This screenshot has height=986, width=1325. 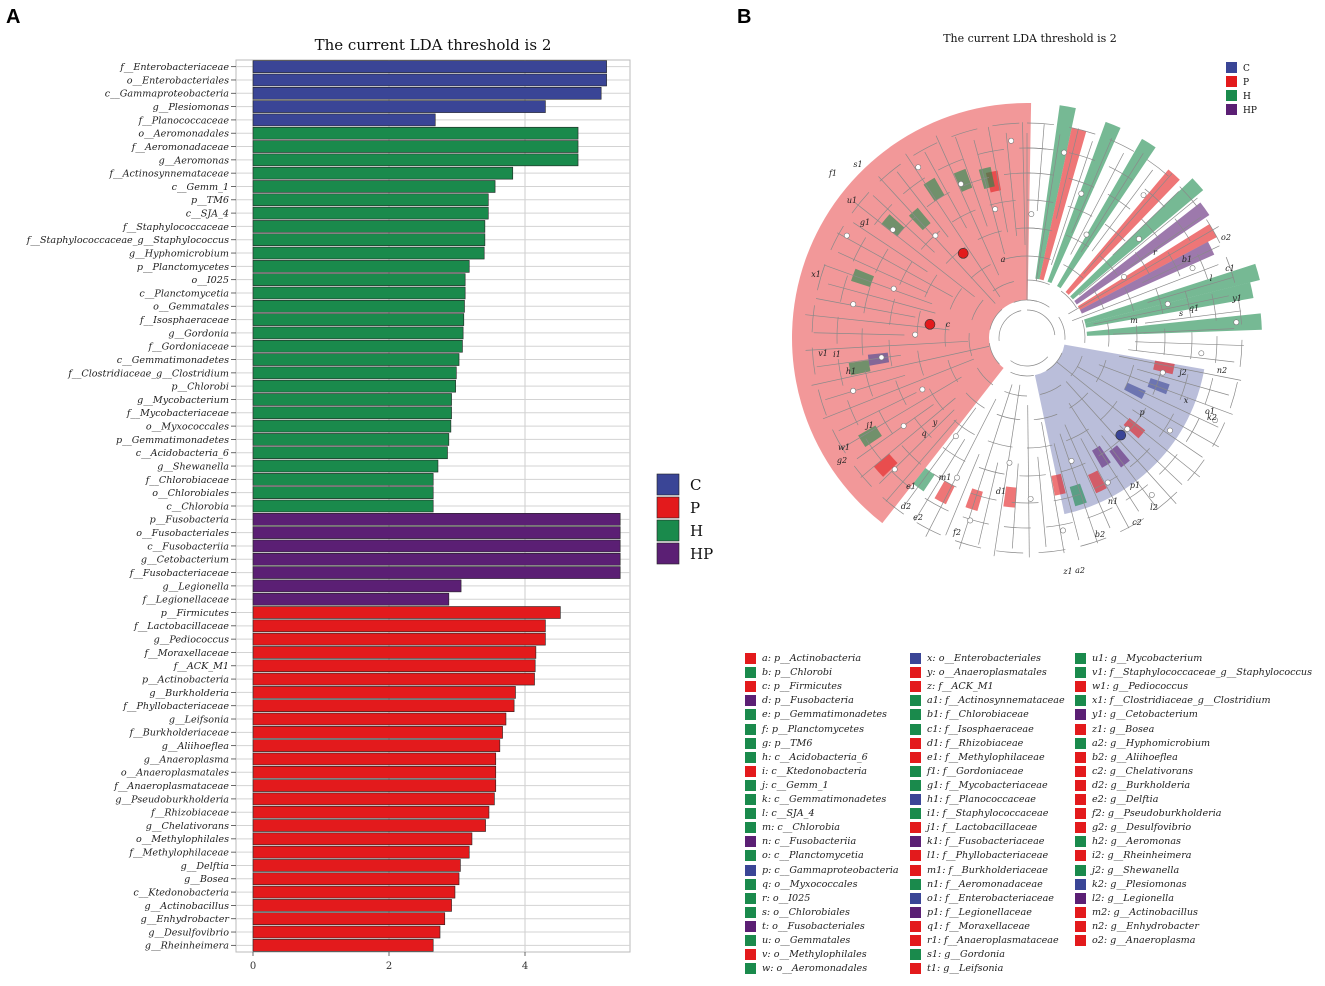 I want to click on node-label: c, so click(x=948, y=324).